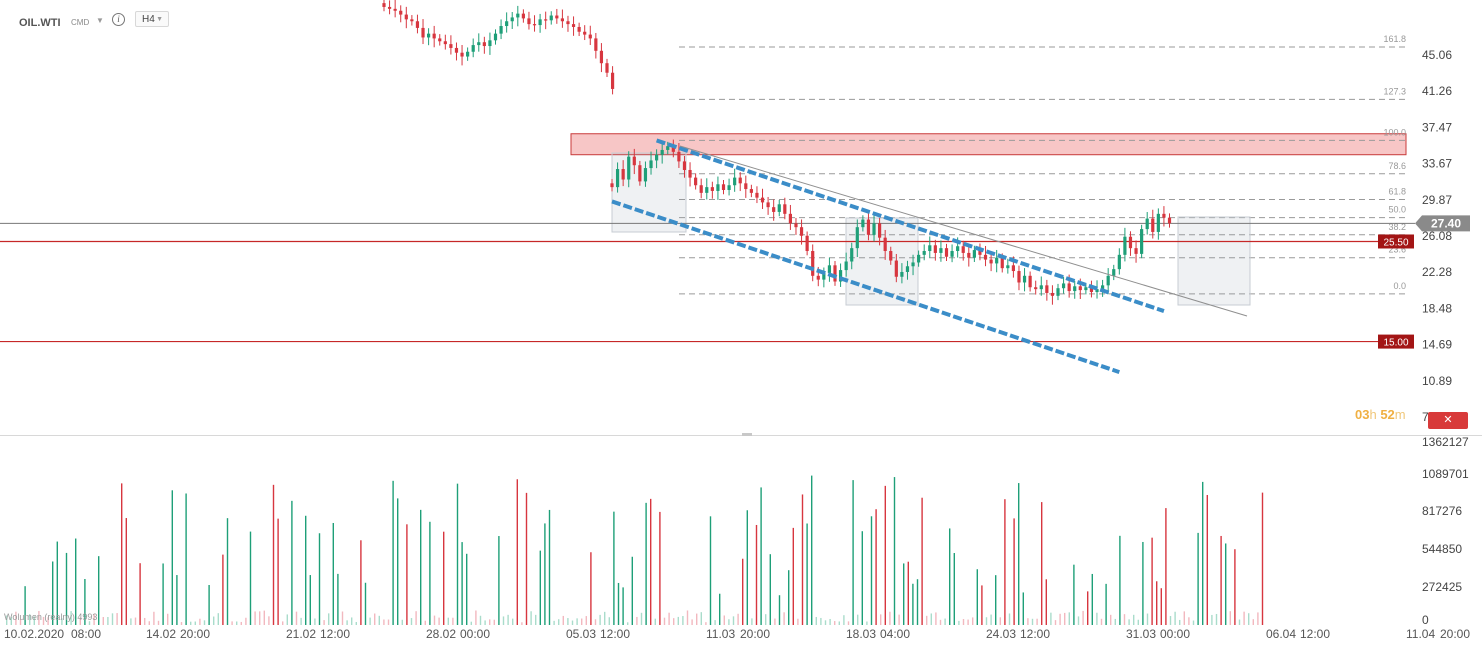 Image resolution: width=1482 pixels, height=650 pixels. I want to click on symbol-label: OIL.WTI, so click(40, 23).